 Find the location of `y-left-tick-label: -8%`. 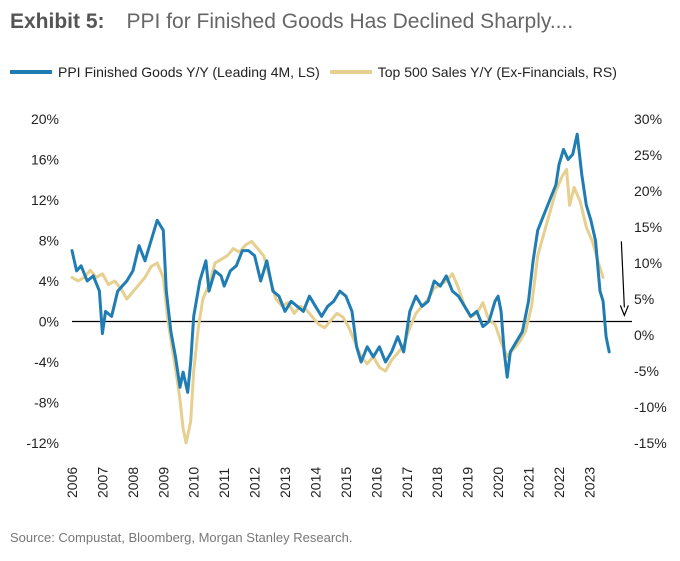

y-left-tick-label: -8% is located at coordinates (46, 403).